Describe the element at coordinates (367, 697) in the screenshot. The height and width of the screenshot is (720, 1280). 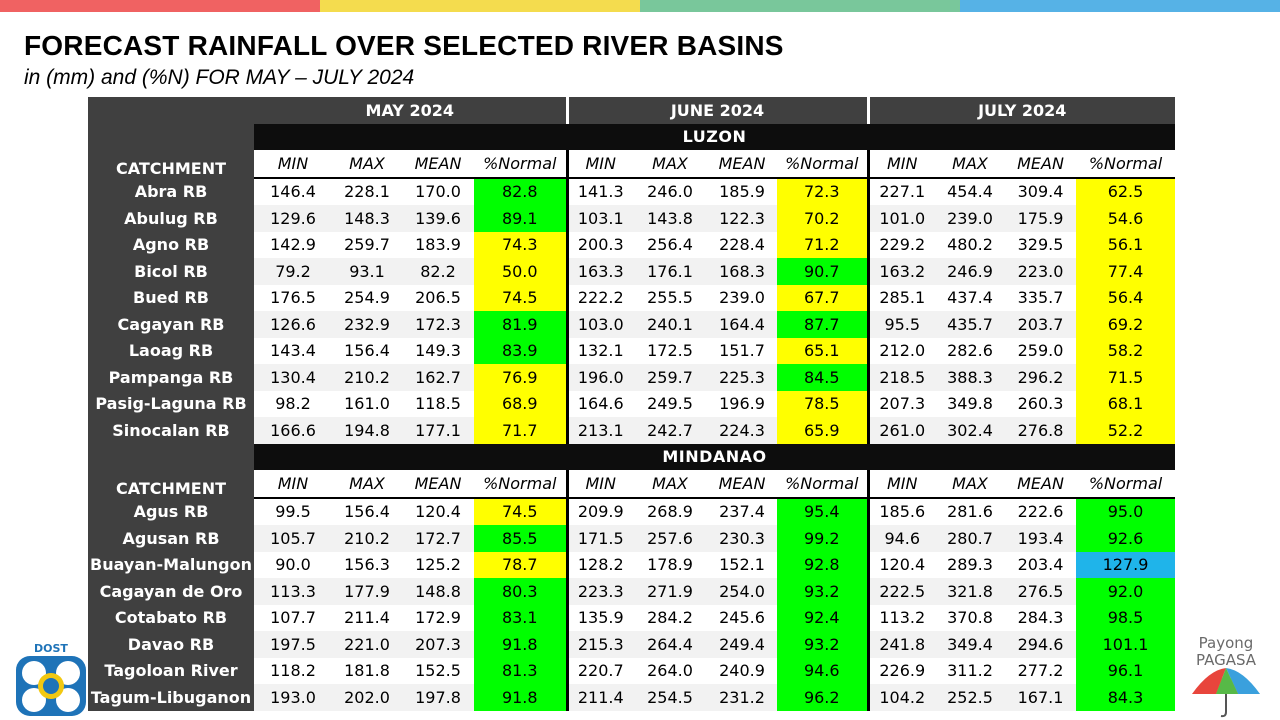
I see `value-cell: 202.0` at that location.